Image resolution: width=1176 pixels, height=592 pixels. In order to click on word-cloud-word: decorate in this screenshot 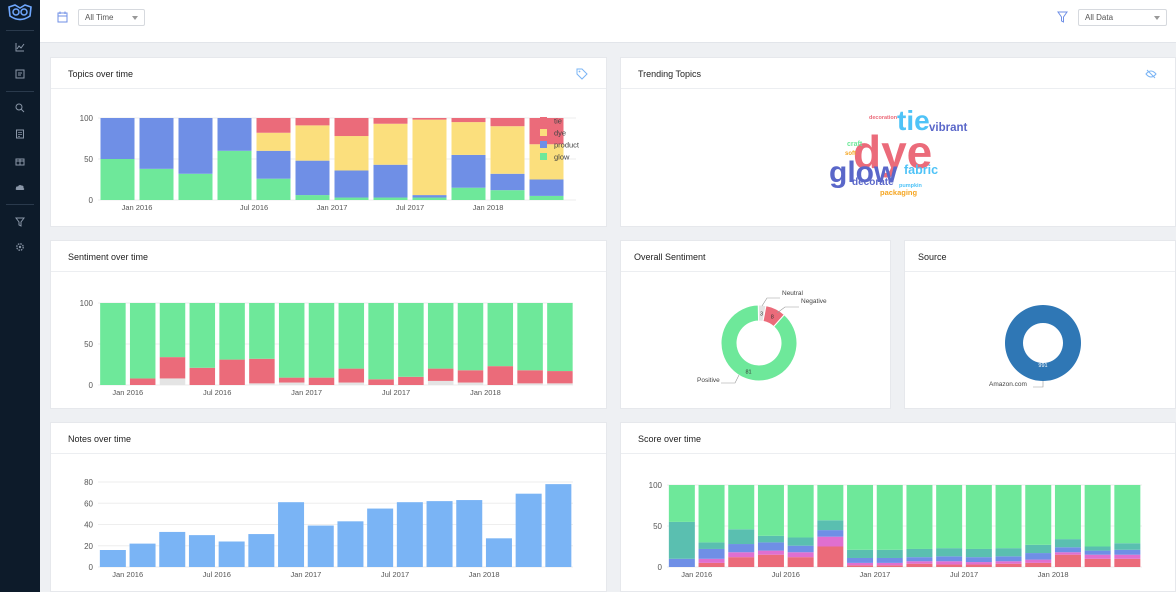, I will do `click(873, 182)`.